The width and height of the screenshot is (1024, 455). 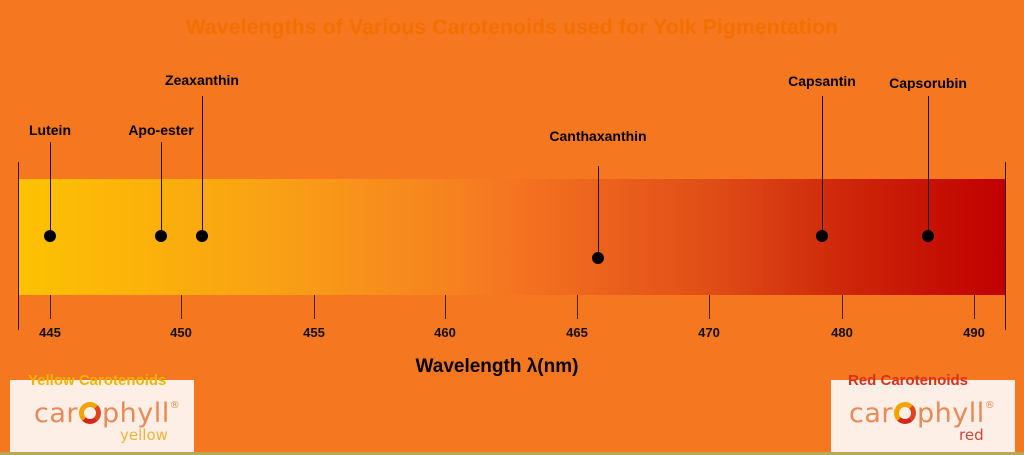 What do you see at coordinates (822, 81) in the screenshot?
I see `carotenoid-label: Capsantin` at bounding box center [822, 81].